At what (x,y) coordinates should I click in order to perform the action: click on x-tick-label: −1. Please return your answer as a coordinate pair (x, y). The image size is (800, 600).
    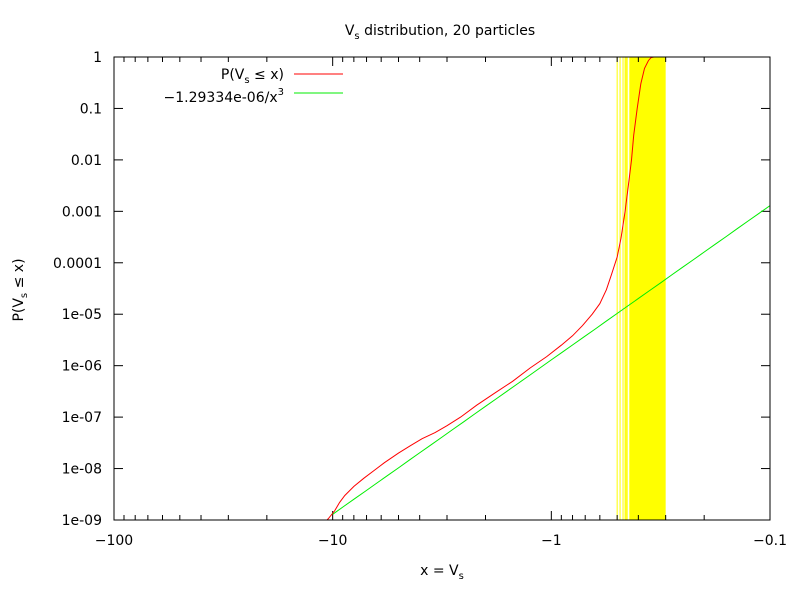
    Looking at the image, I should click on (551, 541).